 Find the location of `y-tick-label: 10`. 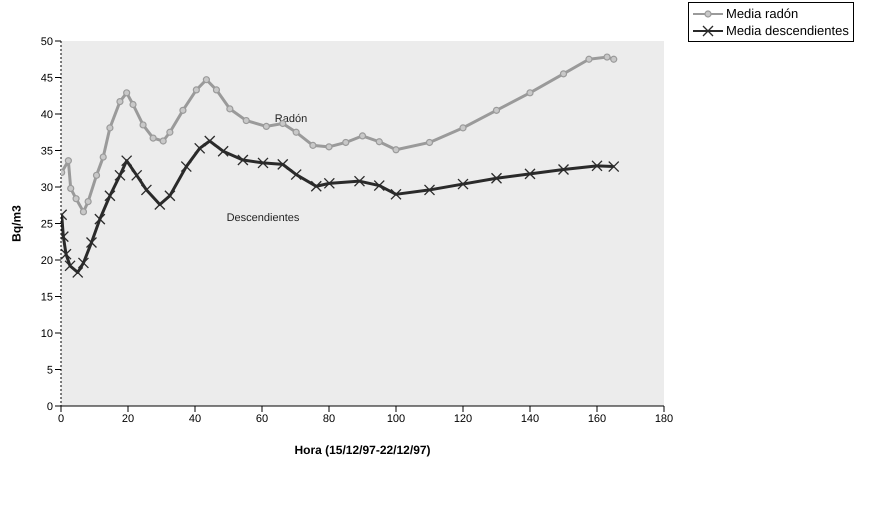

y-tick-label: 10 is located at coordinates (46, 334).